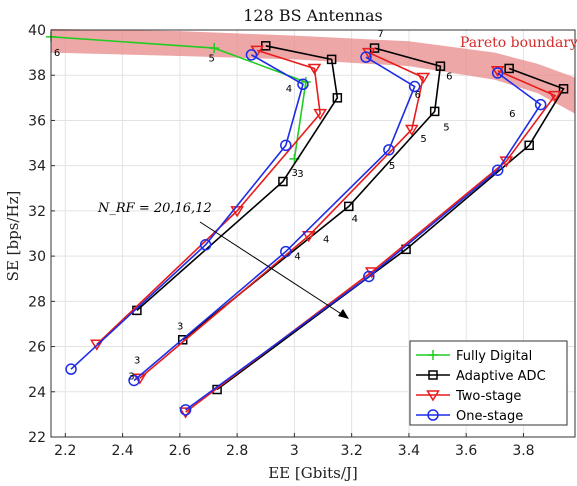  I want to click on y-tick-label: 22, so click(37, 438).